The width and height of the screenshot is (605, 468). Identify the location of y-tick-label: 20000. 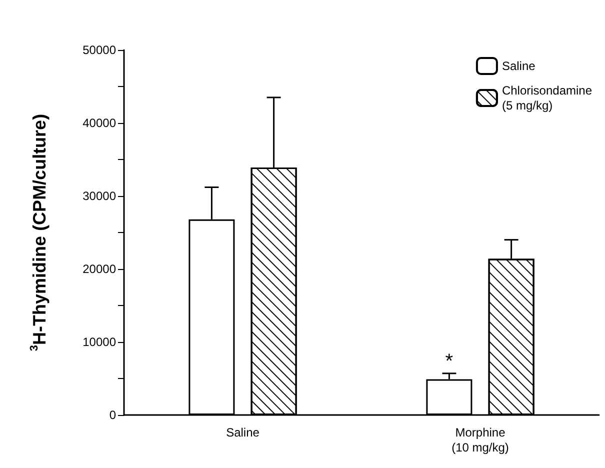
(99, 269).